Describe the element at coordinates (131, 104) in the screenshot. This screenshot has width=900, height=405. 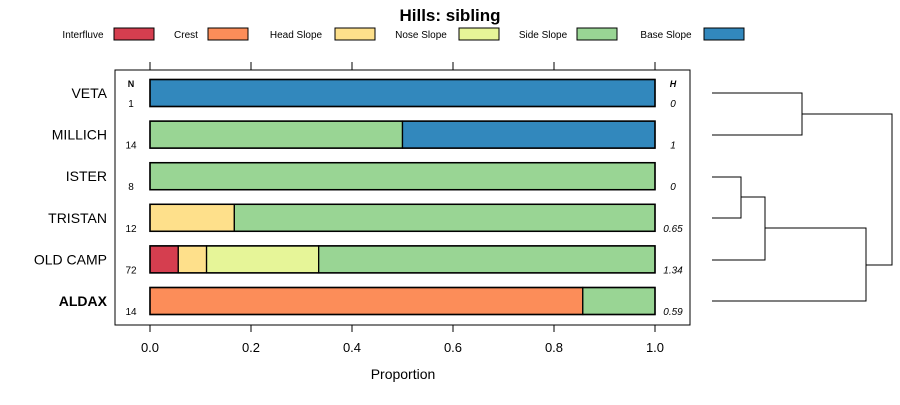
I see `n-value-veta: 1` at that location.